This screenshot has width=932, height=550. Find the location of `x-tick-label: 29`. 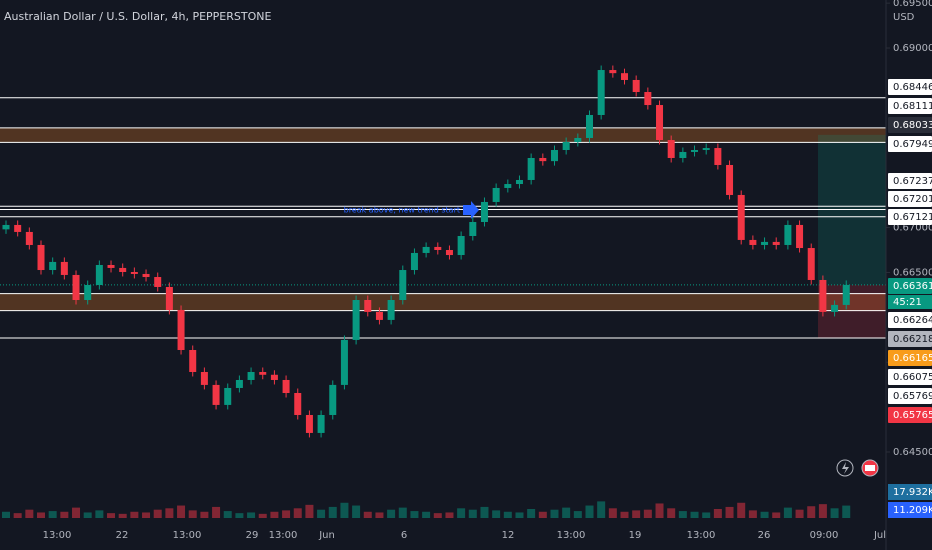

x-tick-label: 29 is located at coordinates (252, 535).